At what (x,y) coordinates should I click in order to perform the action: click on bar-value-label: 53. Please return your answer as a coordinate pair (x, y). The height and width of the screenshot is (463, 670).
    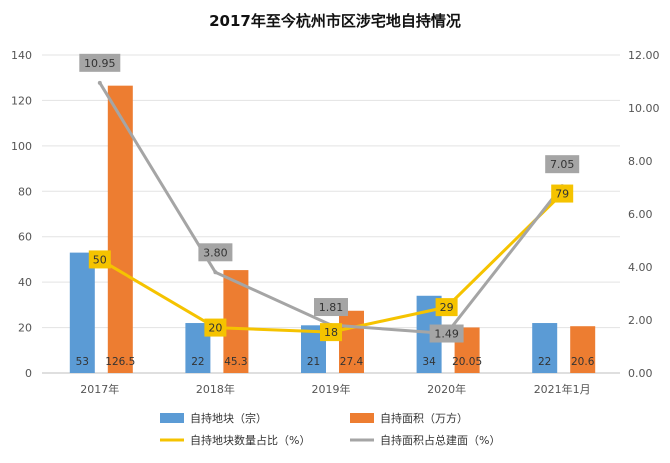
    Looking at the image, I should click on (82, 362).